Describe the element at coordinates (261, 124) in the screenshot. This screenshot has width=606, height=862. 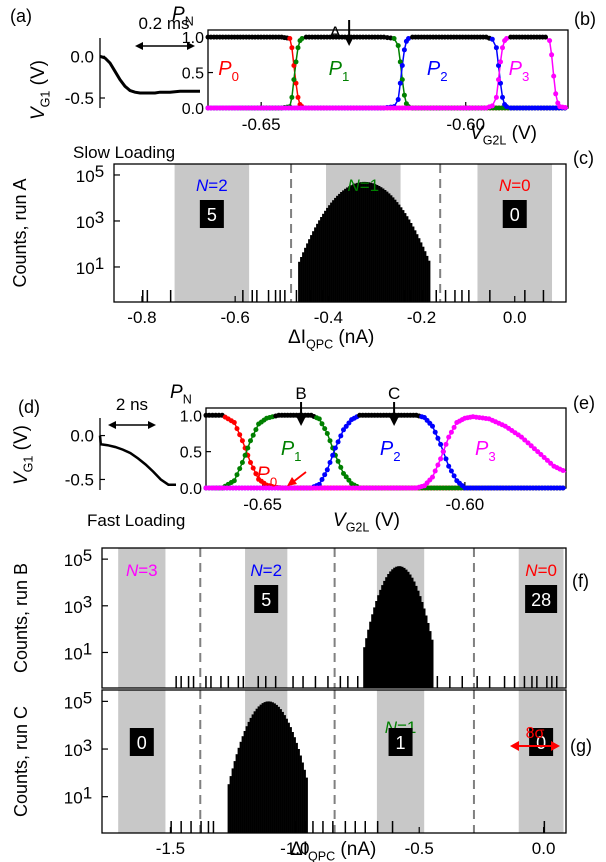
I see `x-tick-label: -0.65` at that location.